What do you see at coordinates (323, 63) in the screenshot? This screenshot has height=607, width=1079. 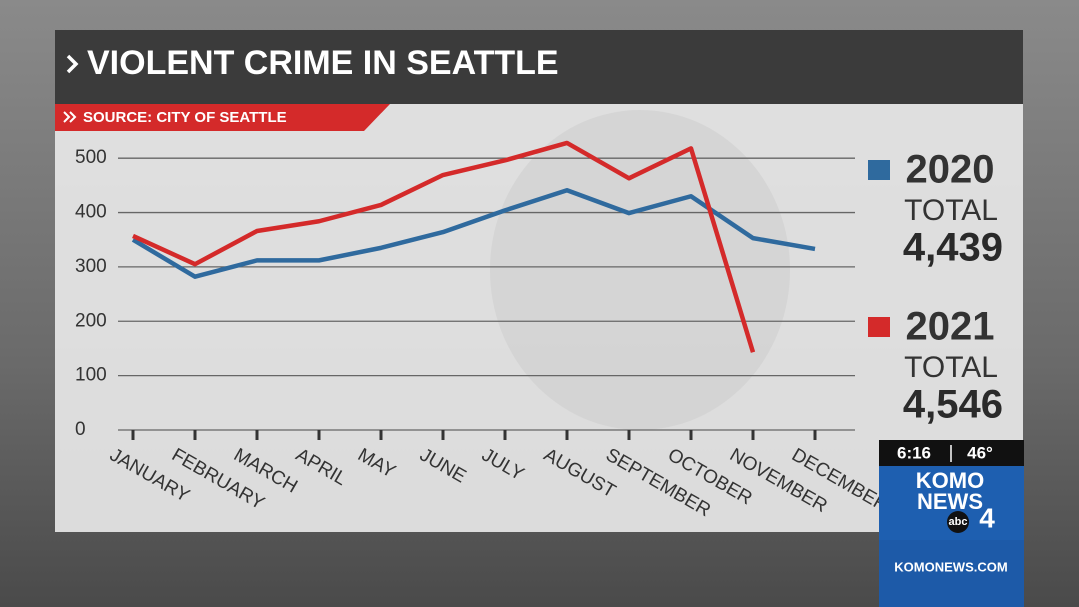 I see `chart-title: VIOLENT CRIME IN SEATTLE` at bounding box center [323, 63].